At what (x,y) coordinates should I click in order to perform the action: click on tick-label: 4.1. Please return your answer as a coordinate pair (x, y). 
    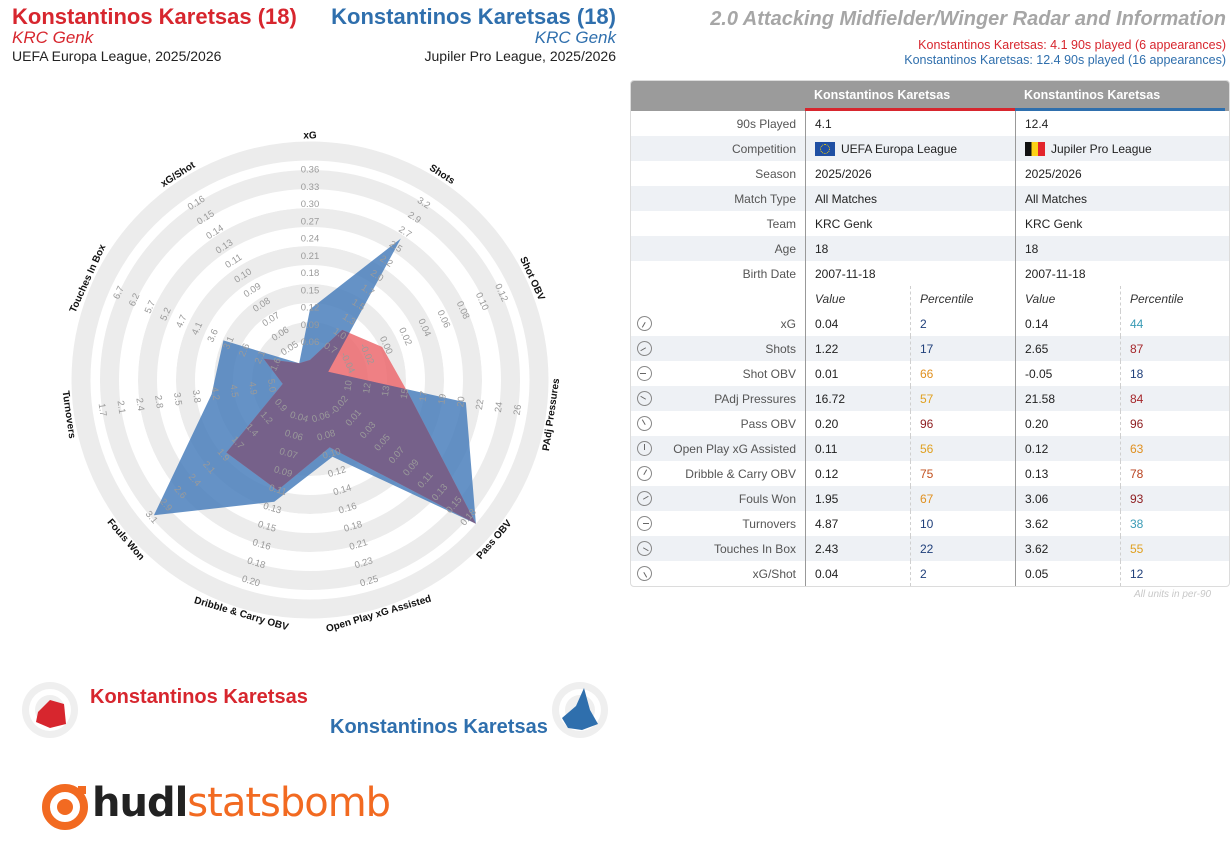
    Looking at the image, I should click on (197, 328).